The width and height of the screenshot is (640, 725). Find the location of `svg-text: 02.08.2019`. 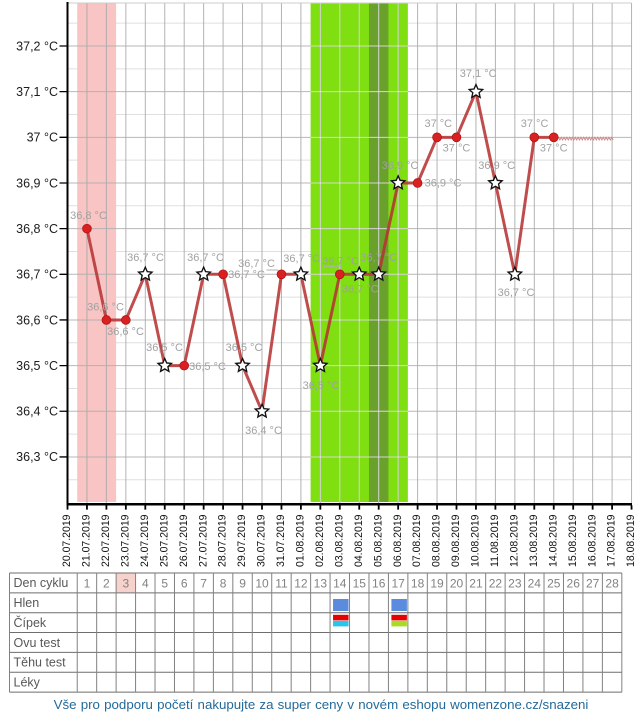

svg-text: 02.08.2019 is located at coordinates (320, 541).